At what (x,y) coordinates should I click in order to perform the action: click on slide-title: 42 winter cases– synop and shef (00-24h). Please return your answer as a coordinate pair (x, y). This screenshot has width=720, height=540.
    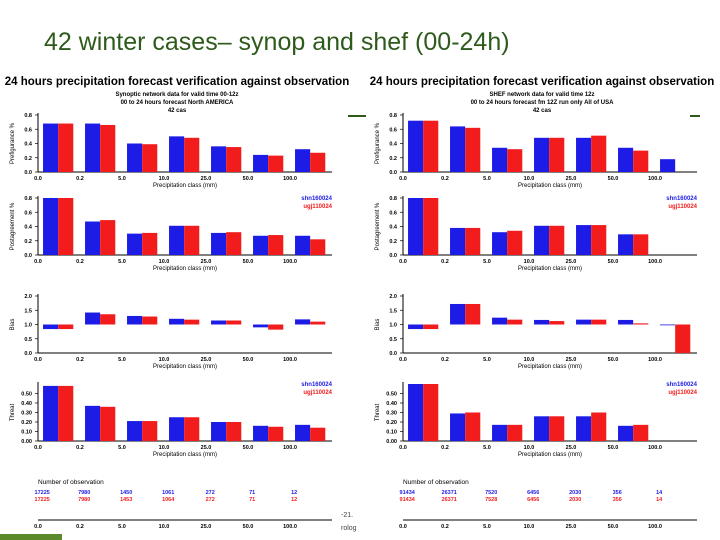
    Looking at the image, I should click on (277, 42).